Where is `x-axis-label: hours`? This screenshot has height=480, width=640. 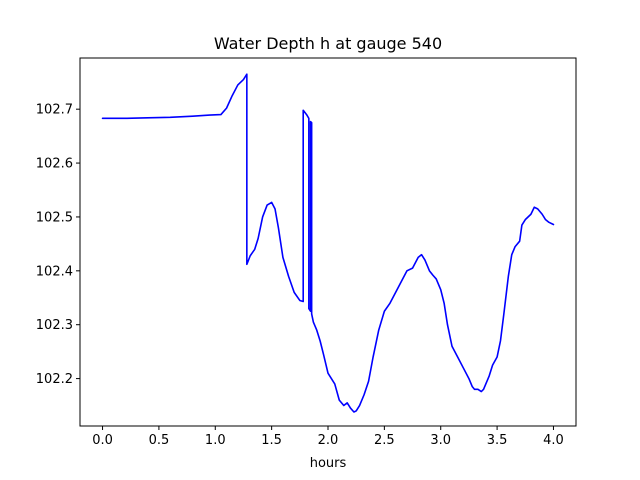 x-axis-label: hours is located at coordinates (328, 463).